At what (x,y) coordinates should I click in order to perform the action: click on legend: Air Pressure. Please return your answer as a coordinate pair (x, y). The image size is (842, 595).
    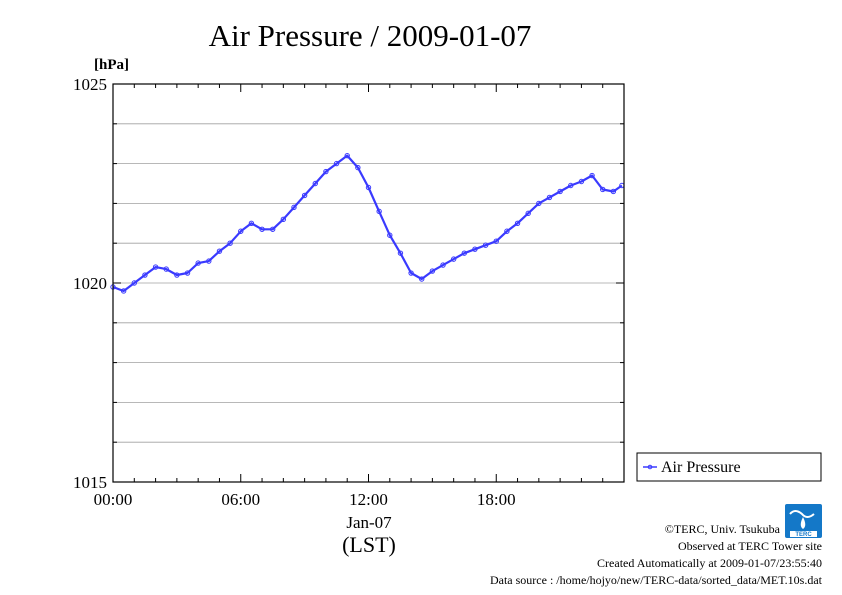
    Looking at the image, I should click on (729, 467).